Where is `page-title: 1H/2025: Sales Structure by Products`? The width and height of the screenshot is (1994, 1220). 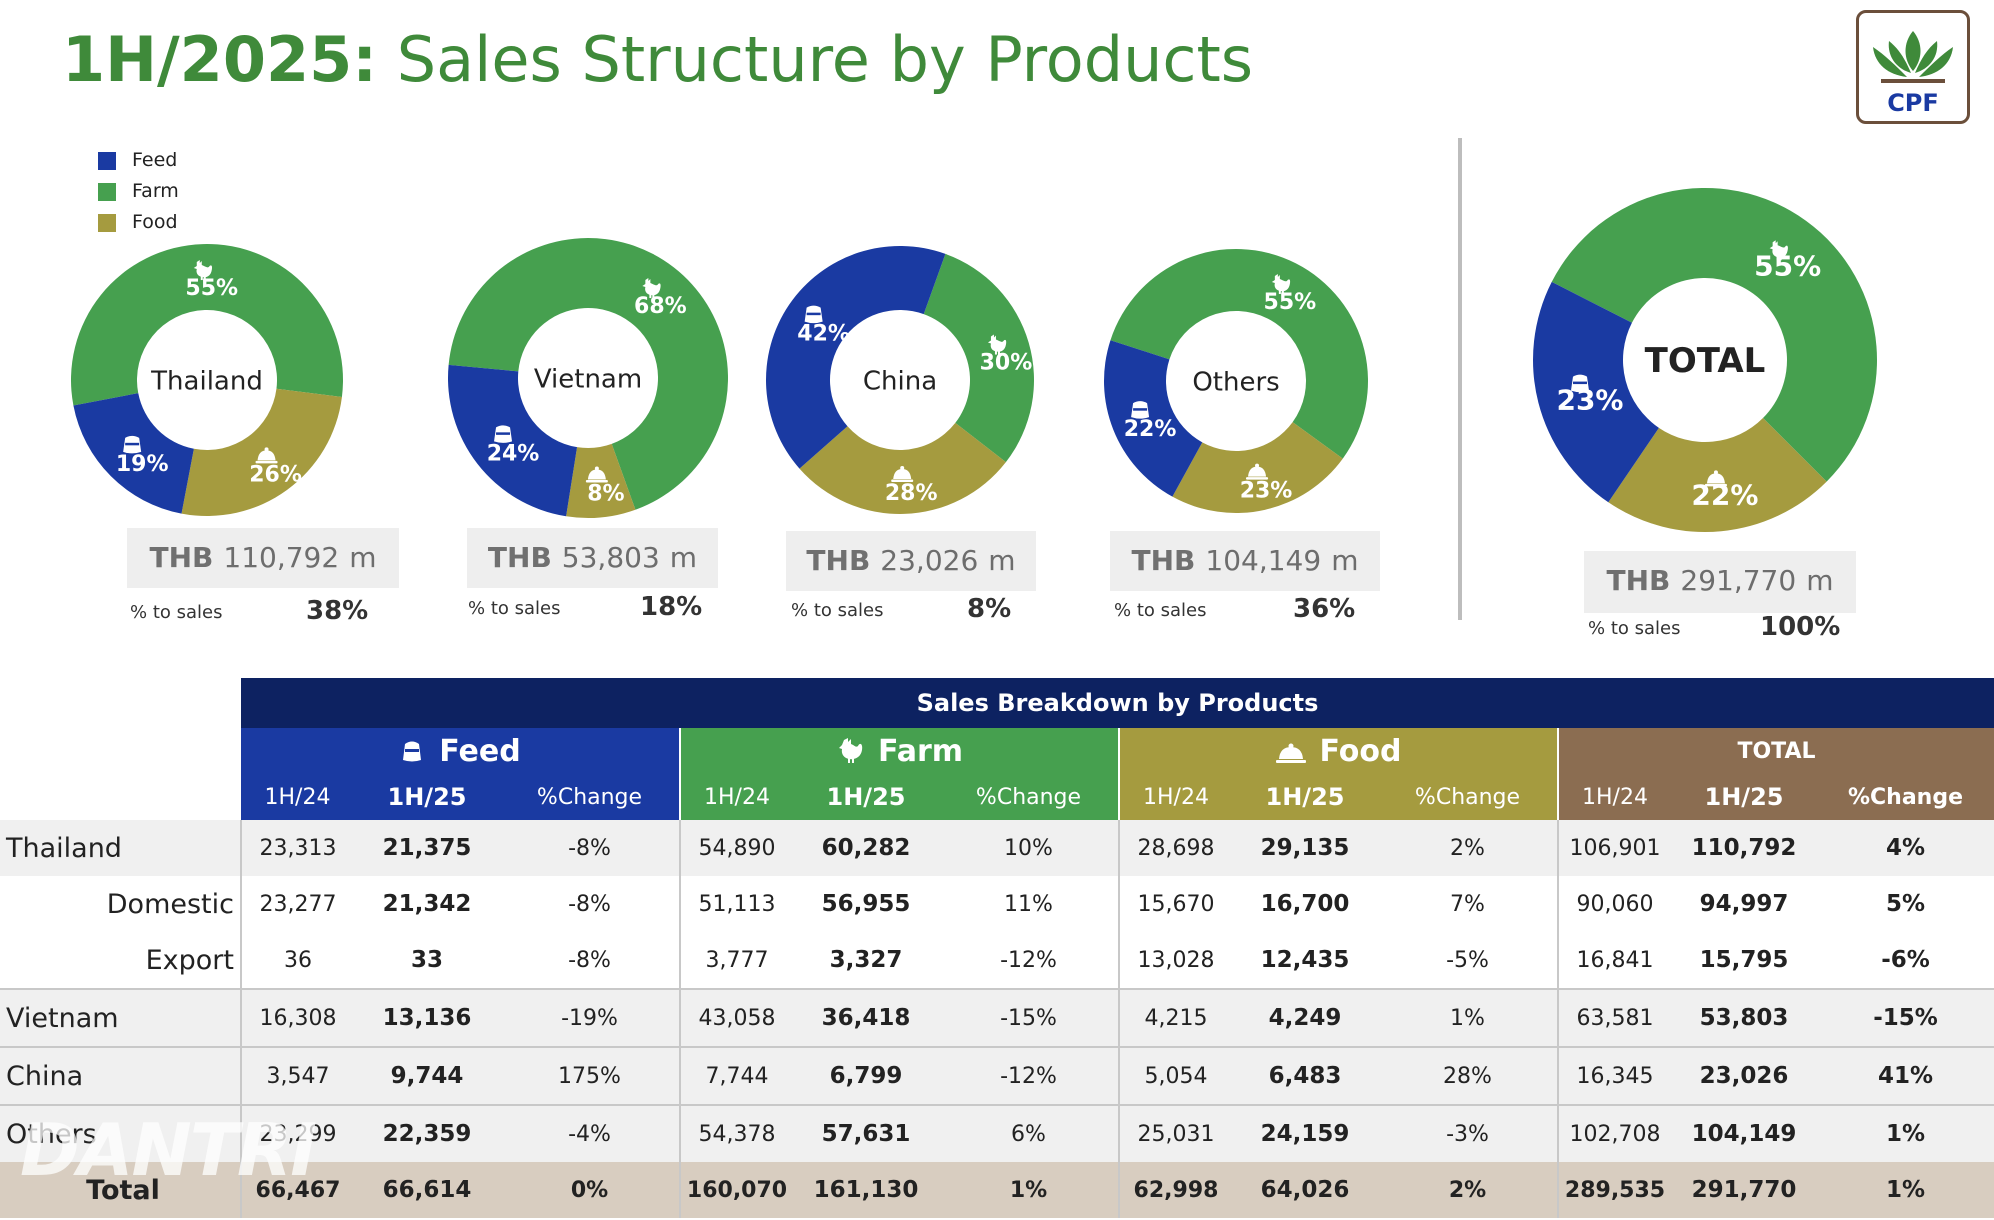
page-title: 1H/2025: Sales Structure by Products is located at coordinates (657, 60).